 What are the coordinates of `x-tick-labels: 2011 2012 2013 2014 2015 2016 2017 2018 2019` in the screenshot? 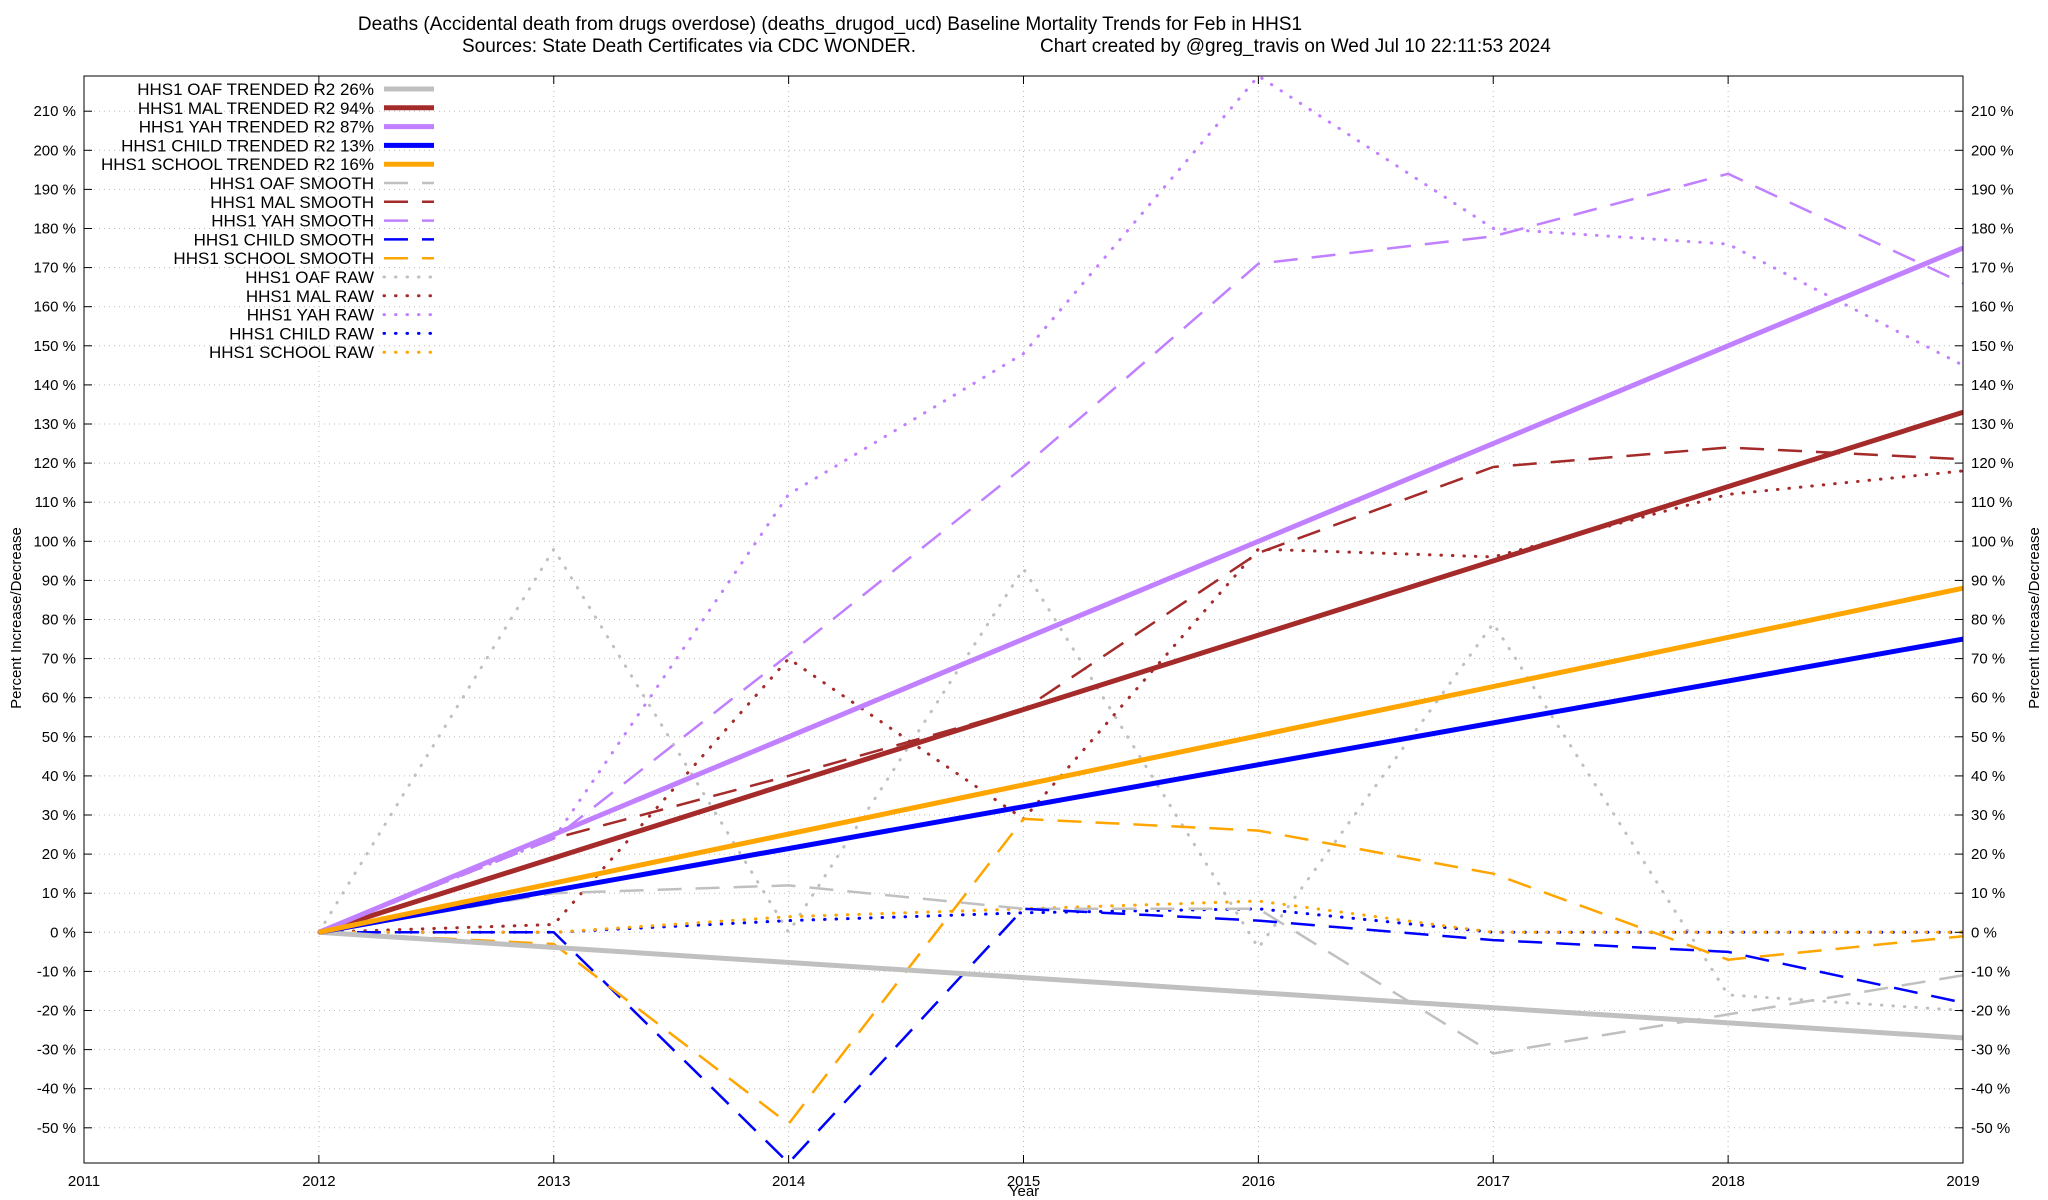 It's located at (1024, 1181).